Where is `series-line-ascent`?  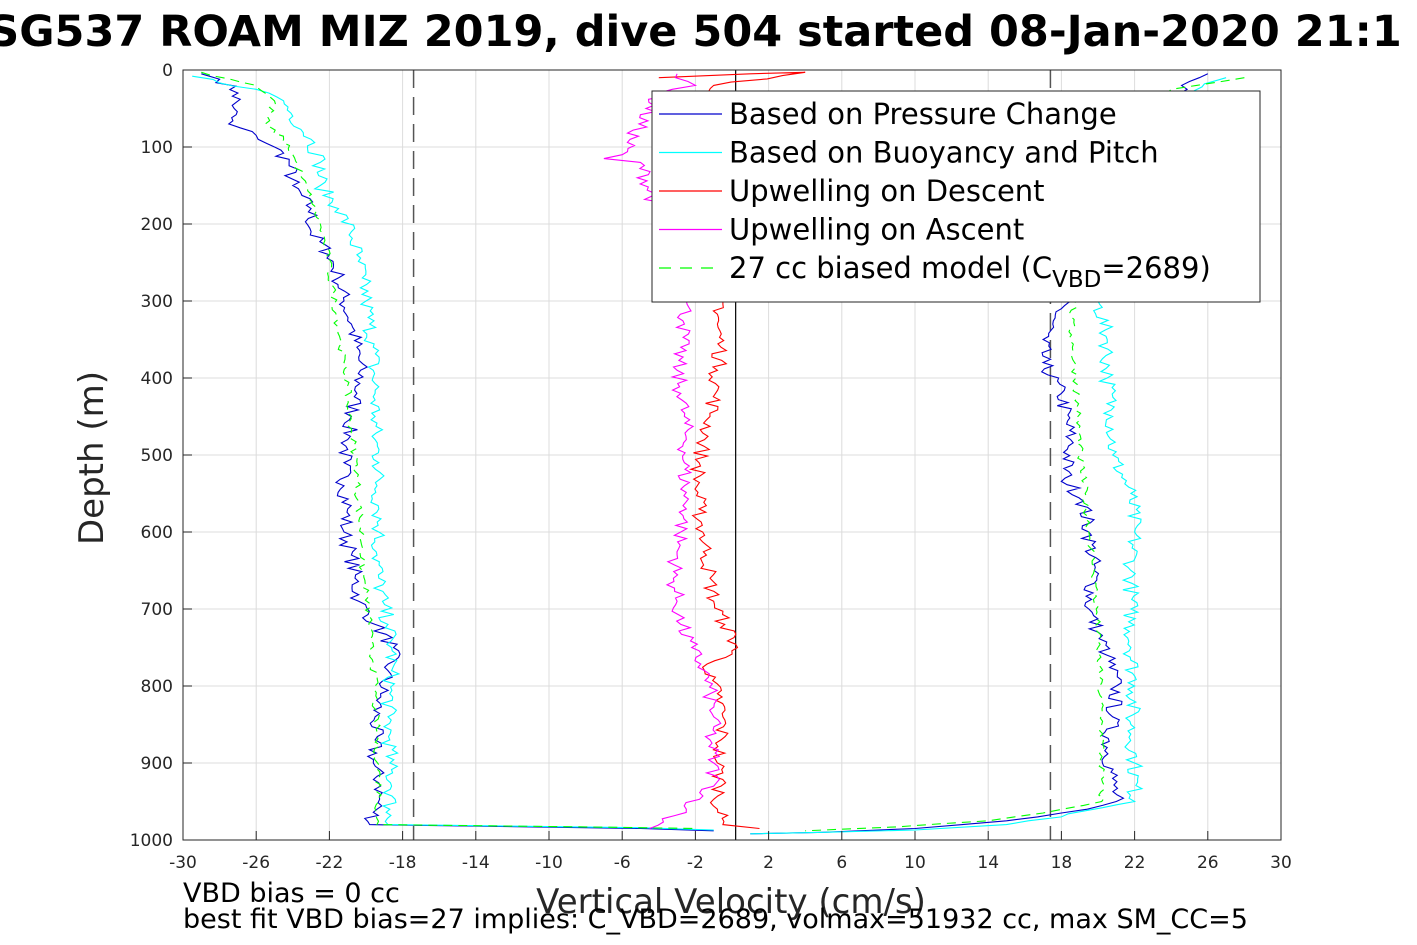
series-line-ascent is located at coordinates (662, 451).